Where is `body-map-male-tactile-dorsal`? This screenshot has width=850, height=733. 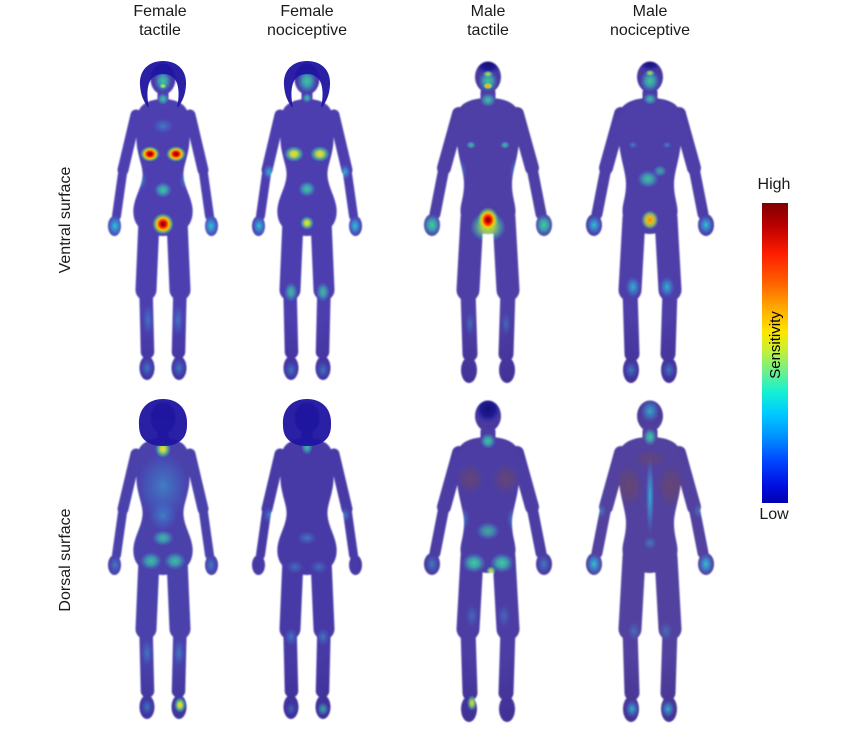
body-map-male-tactile-dorsal is located at coordinates (488, 561).